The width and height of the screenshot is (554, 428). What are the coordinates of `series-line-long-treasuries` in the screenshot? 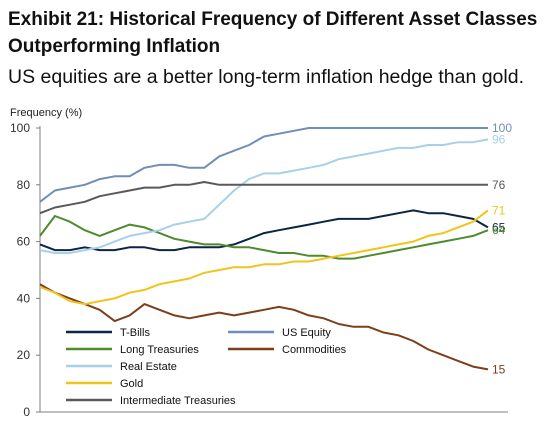 It's located at (264, 237).